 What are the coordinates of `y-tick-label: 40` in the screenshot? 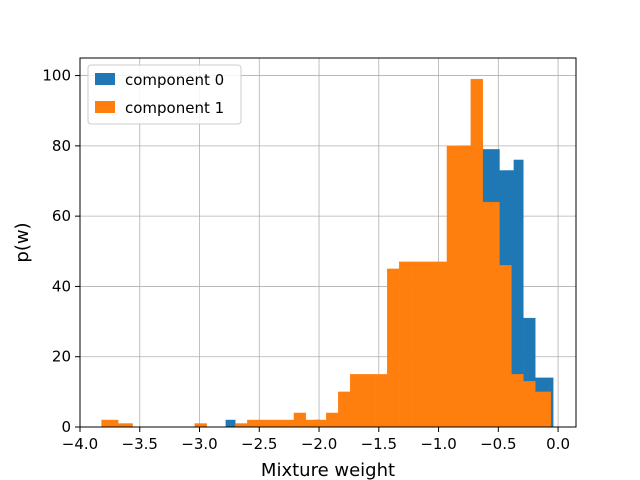 It's located at (61, 286).